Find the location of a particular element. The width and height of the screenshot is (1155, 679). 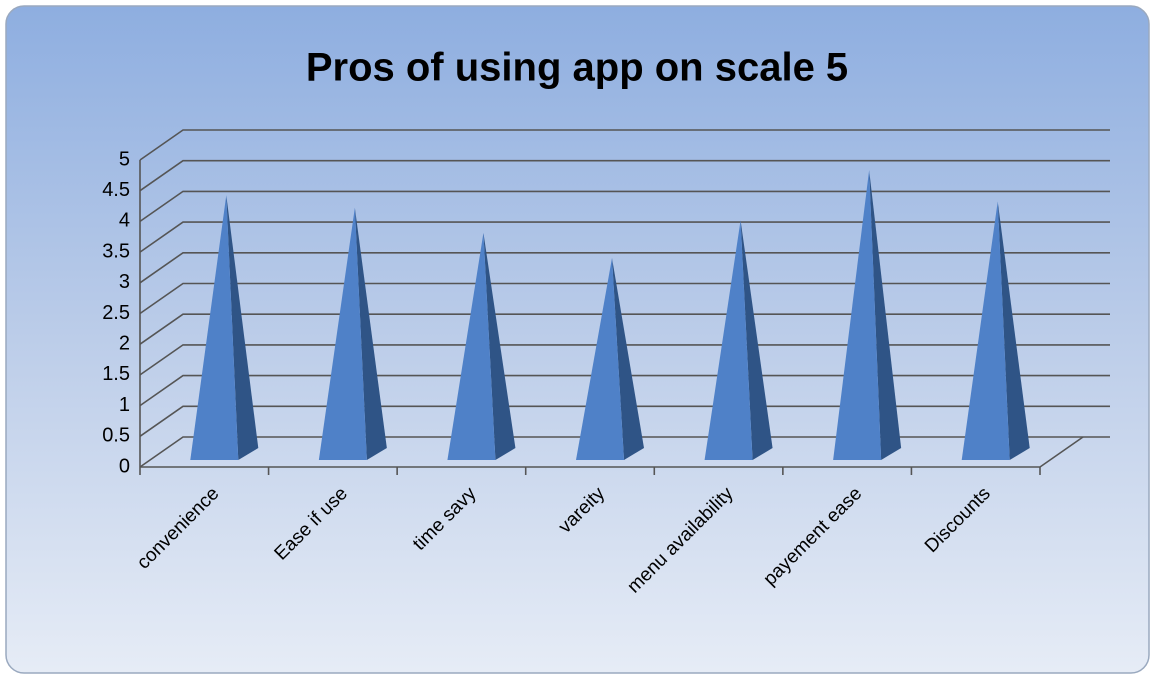

y-tick-label: 0.5 is located at coordinates (116, 436).